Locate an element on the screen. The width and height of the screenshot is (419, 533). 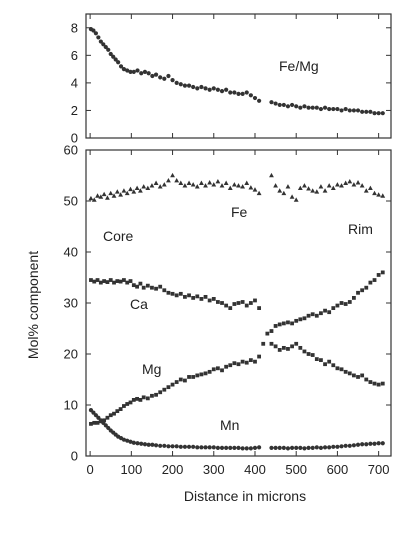
top-y-tick-label: 6 is located at coordinates (74, 55).